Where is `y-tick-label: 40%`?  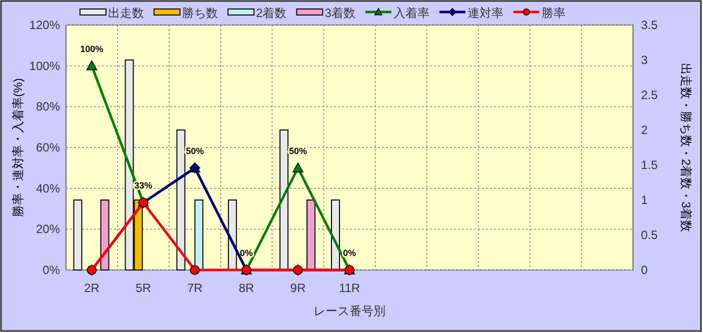 y-tick-label: 40% is located at coordinates (48, 188).